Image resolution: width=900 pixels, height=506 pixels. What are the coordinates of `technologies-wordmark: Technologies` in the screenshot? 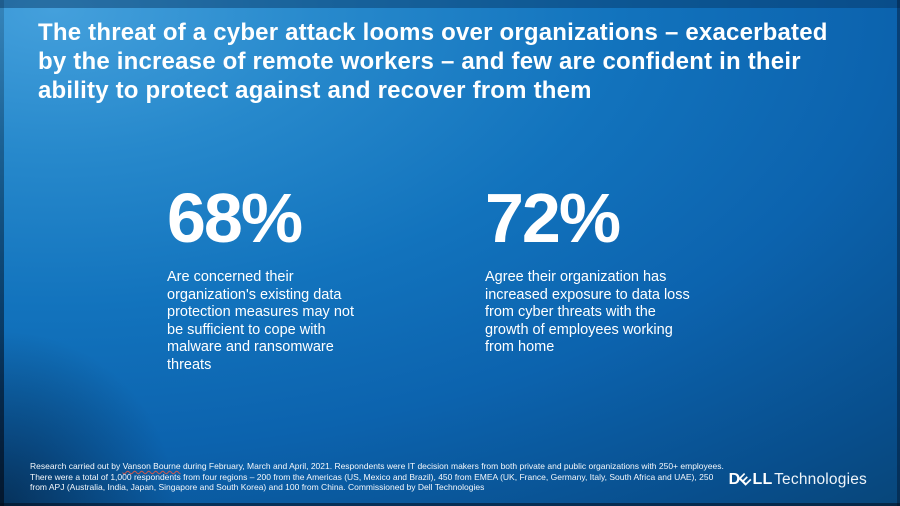 It's located at (820, 479).